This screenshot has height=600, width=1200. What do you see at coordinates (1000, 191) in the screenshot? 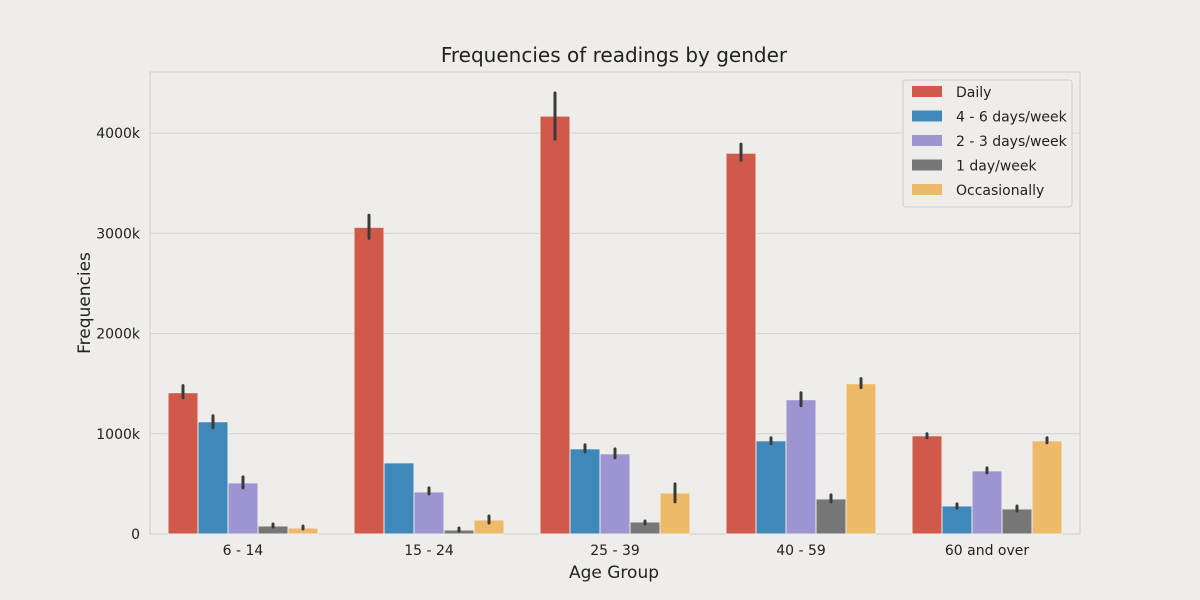
I see `legend-label: Occasionally` at bounding box center [1000, 191].